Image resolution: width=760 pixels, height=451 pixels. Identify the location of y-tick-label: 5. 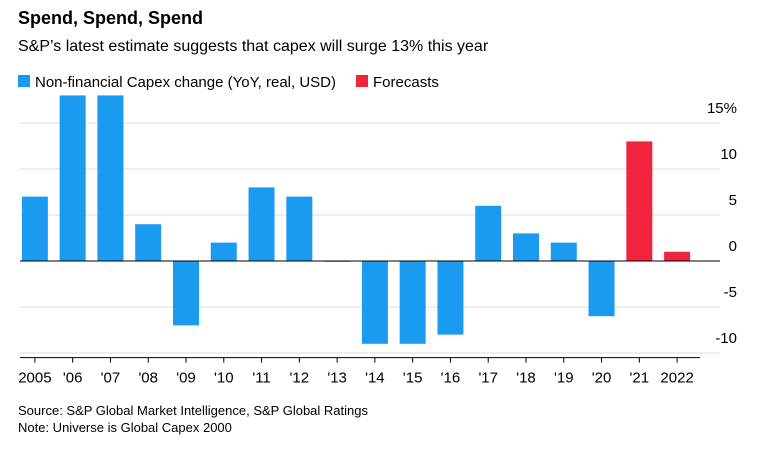
(733, 200).